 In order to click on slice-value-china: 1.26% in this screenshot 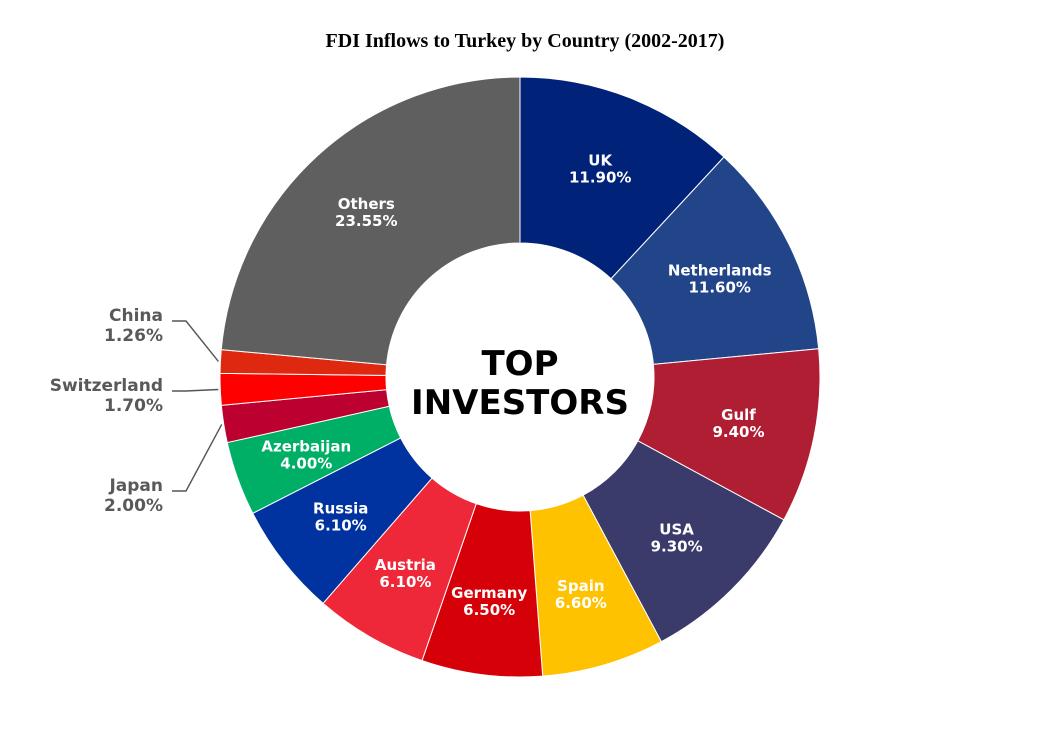, I will do `click(133, 336)`.